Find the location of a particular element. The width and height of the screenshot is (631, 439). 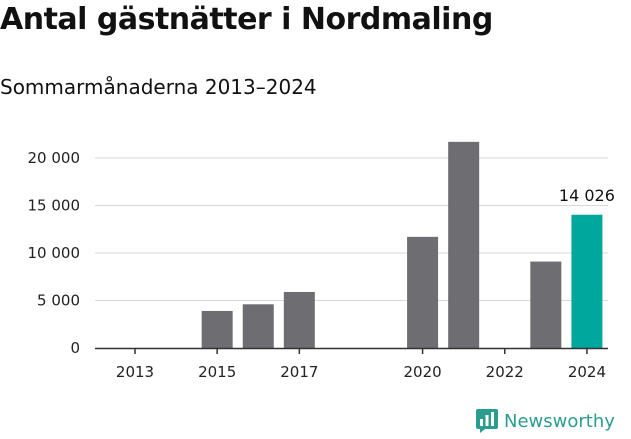

chart-subtitle: Sommarmånaderna 2013–2024 is located at coordinates (158, 87).